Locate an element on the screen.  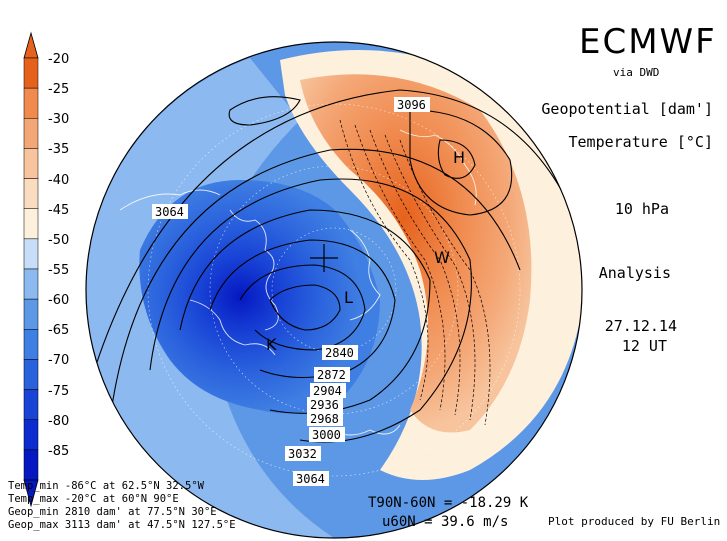
contour-label: 3096 is located at coordinates (412, 104).